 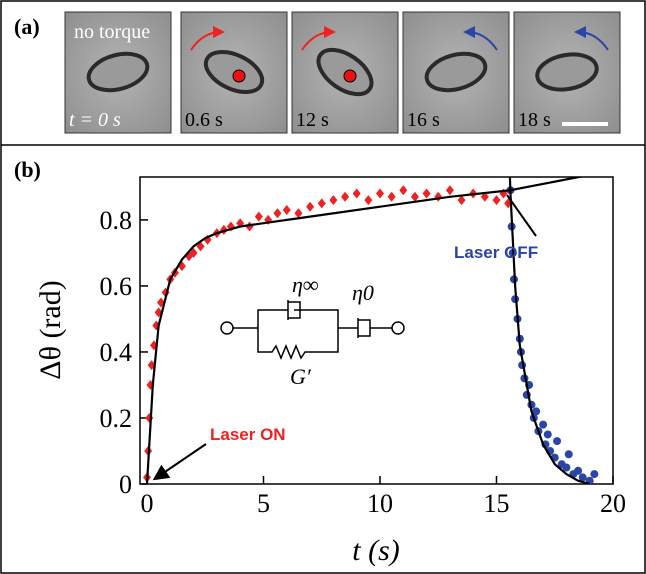 What do you see at coordinates (585, 124) in the screenshot?
I see `scale-bar` at bounding box center [585, 124].